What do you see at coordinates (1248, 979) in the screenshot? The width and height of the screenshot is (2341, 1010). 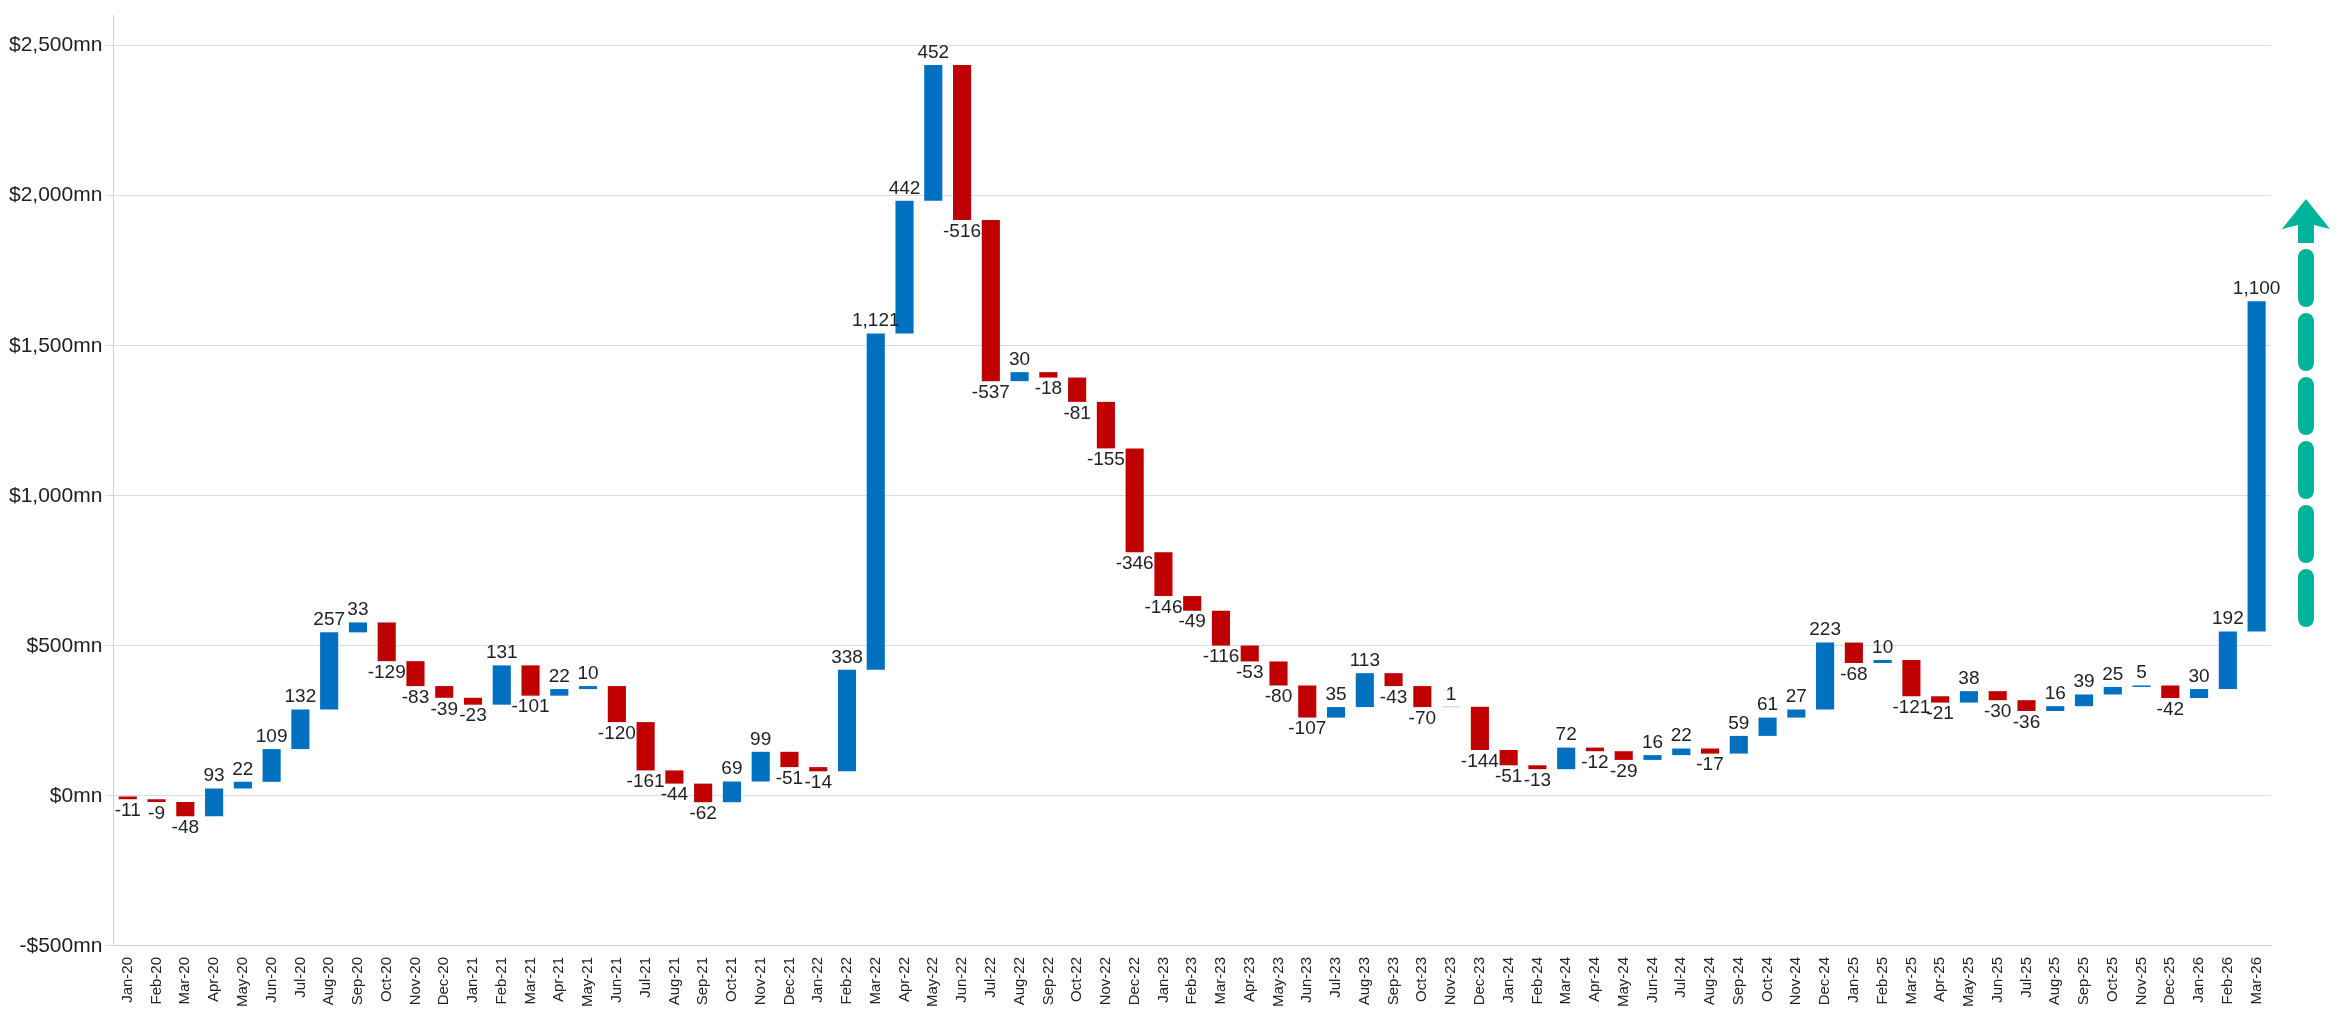 I see `x-tick-label: Apr-23` at bounding box center [1248, 979].